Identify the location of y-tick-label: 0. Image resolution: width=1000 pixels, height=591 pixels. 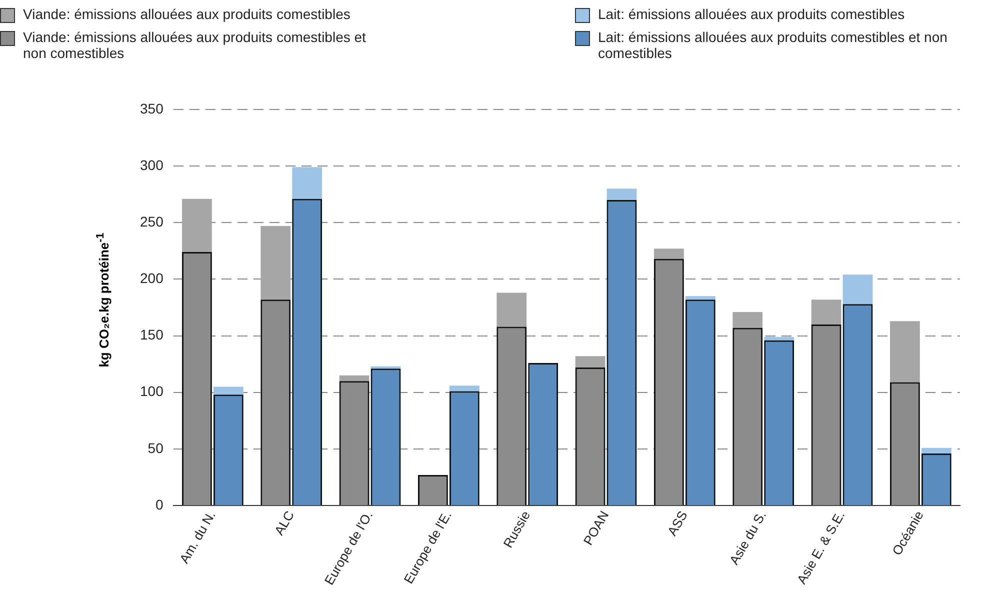
(160, 504).